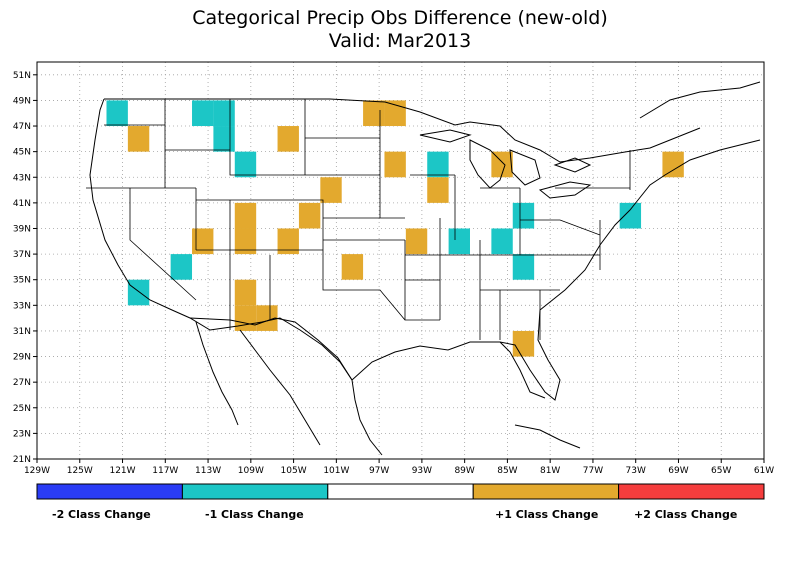 The height and width of the screenshot is (568, 800). What do you see at coordinates (721, 471) in the screenshot?
I see `x-tick-label: 65W` at bounding box center [721, 471].